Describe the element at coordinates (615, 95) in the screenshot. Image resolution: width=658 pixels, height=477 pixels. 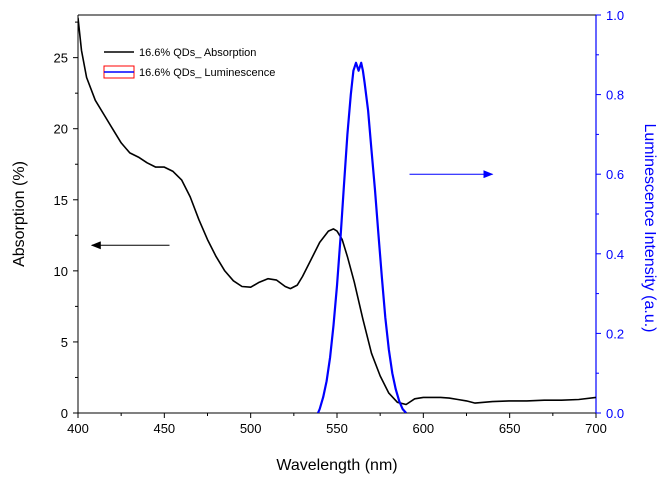
I see `right-tick-label: 0.8` at that location.